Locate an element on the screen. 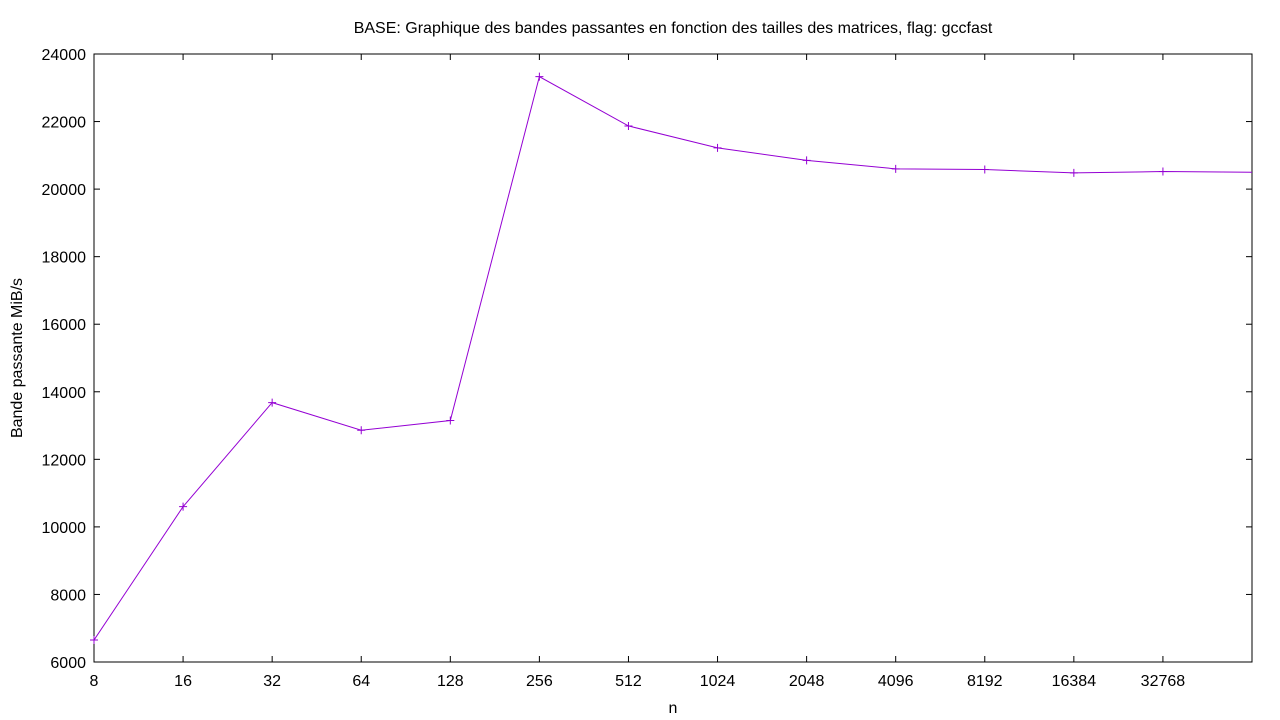  y-tick-label: 10000 is located at coordinates (64, 528).